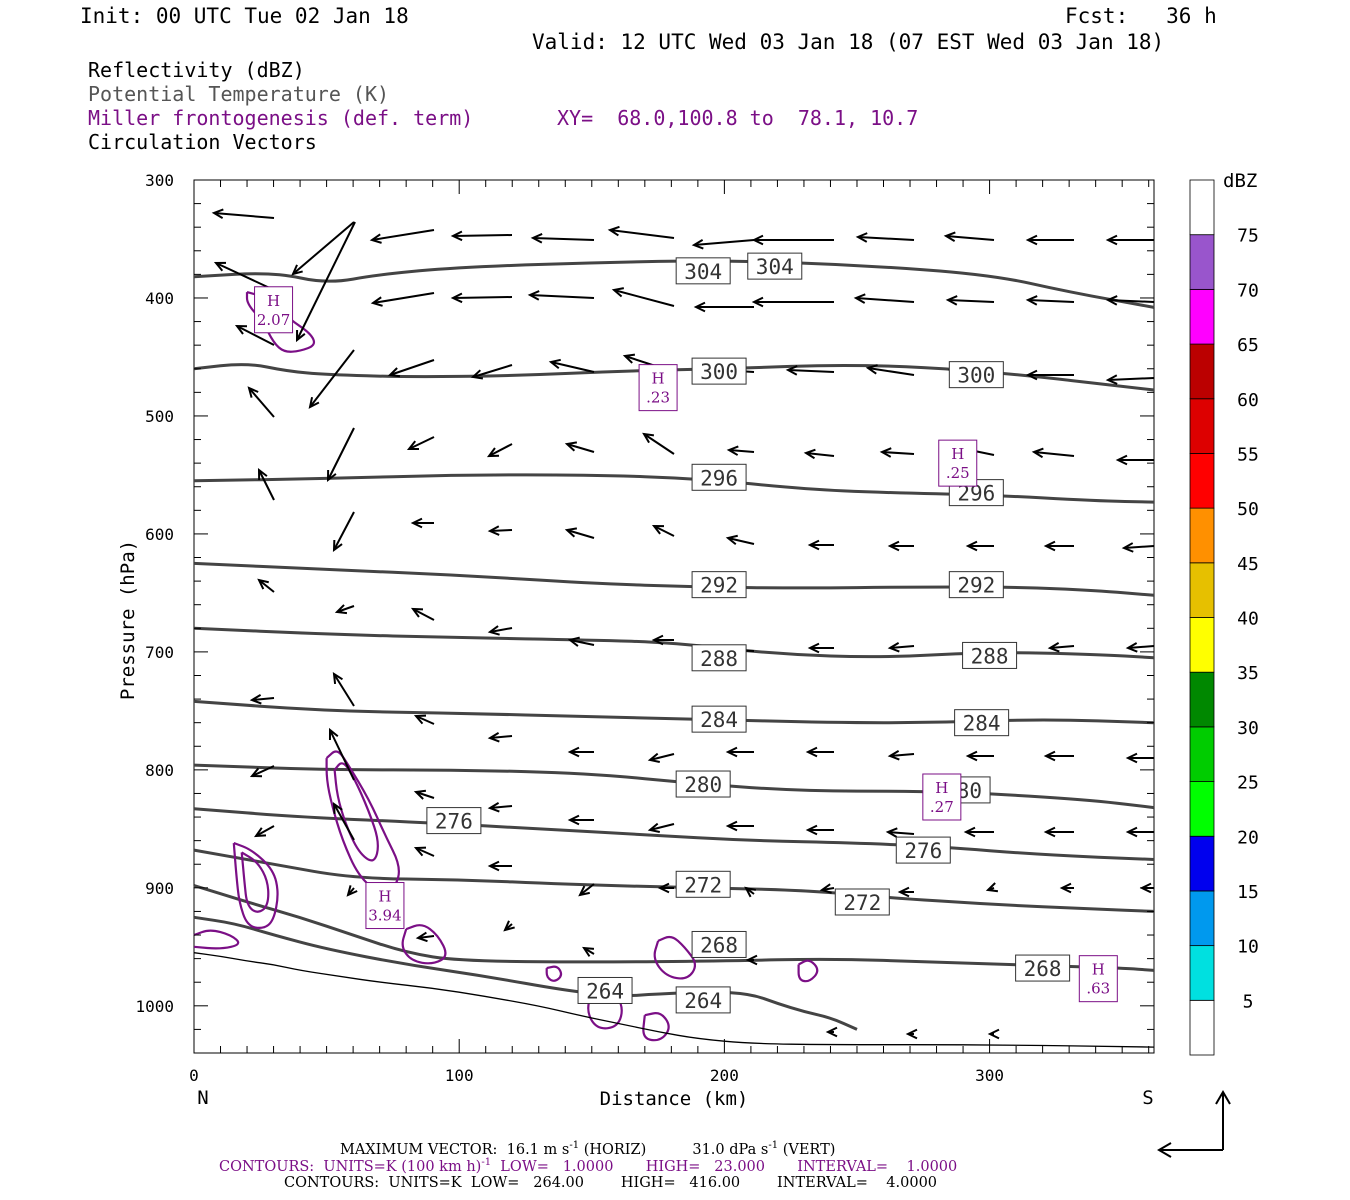  What do you see at coordinates (128, 620) in the screenshot?
I see `y-axis-label: Pressure (hPa)` at bounding box center [128, 620].